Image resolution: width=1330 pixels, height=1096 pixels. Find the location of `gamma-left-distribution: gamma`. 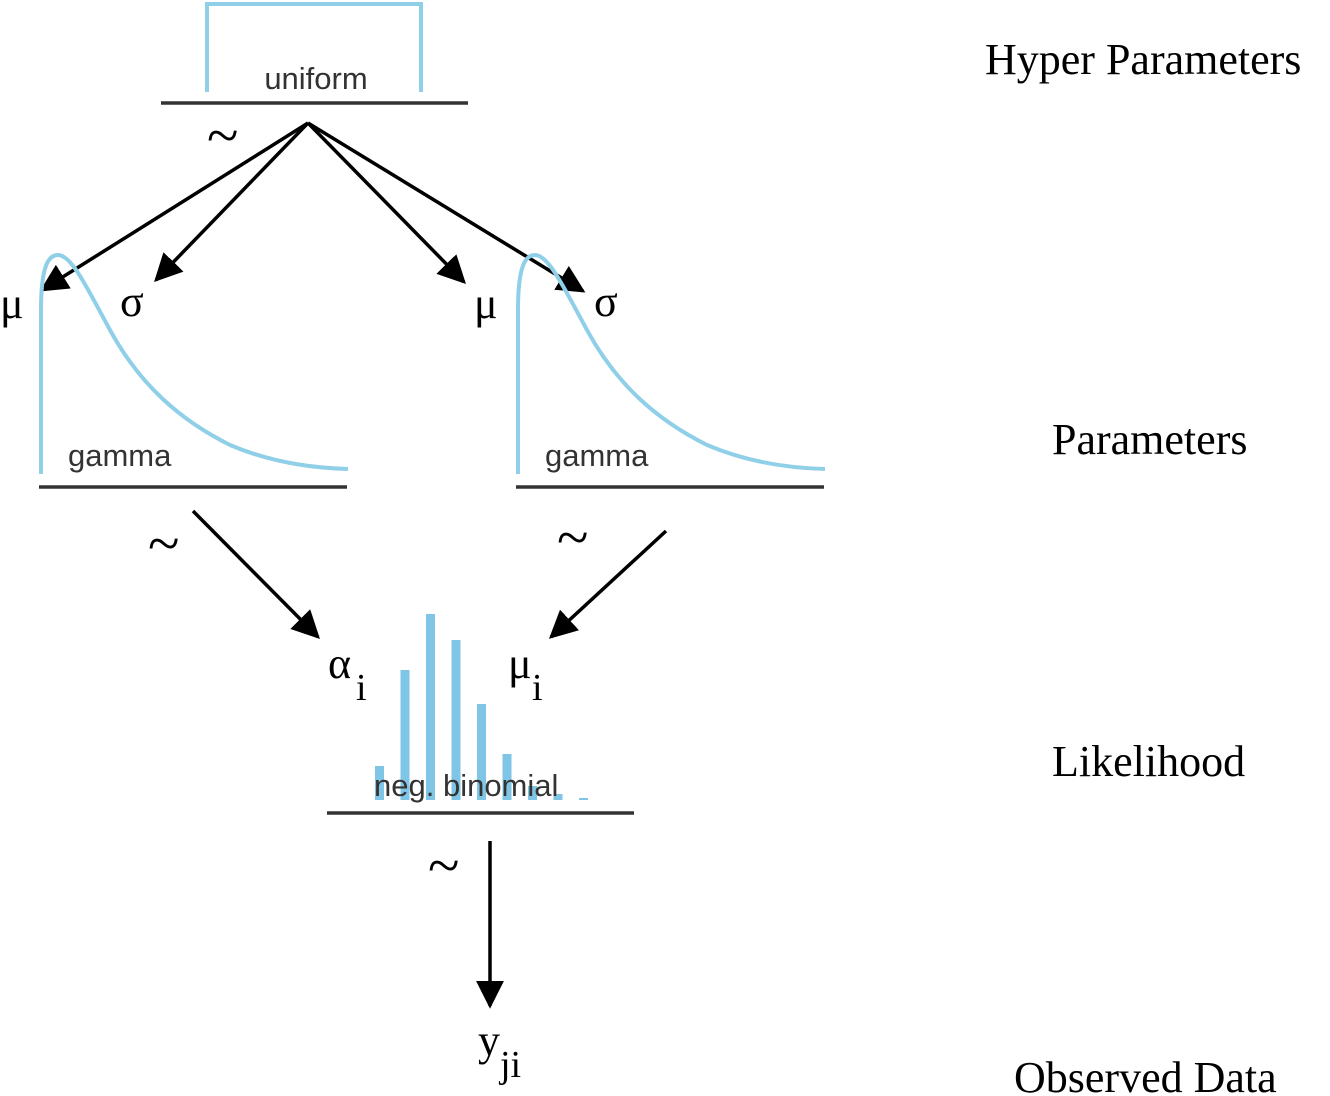

gamma-left-distribution: gamma is located at coordinates (194, 370).